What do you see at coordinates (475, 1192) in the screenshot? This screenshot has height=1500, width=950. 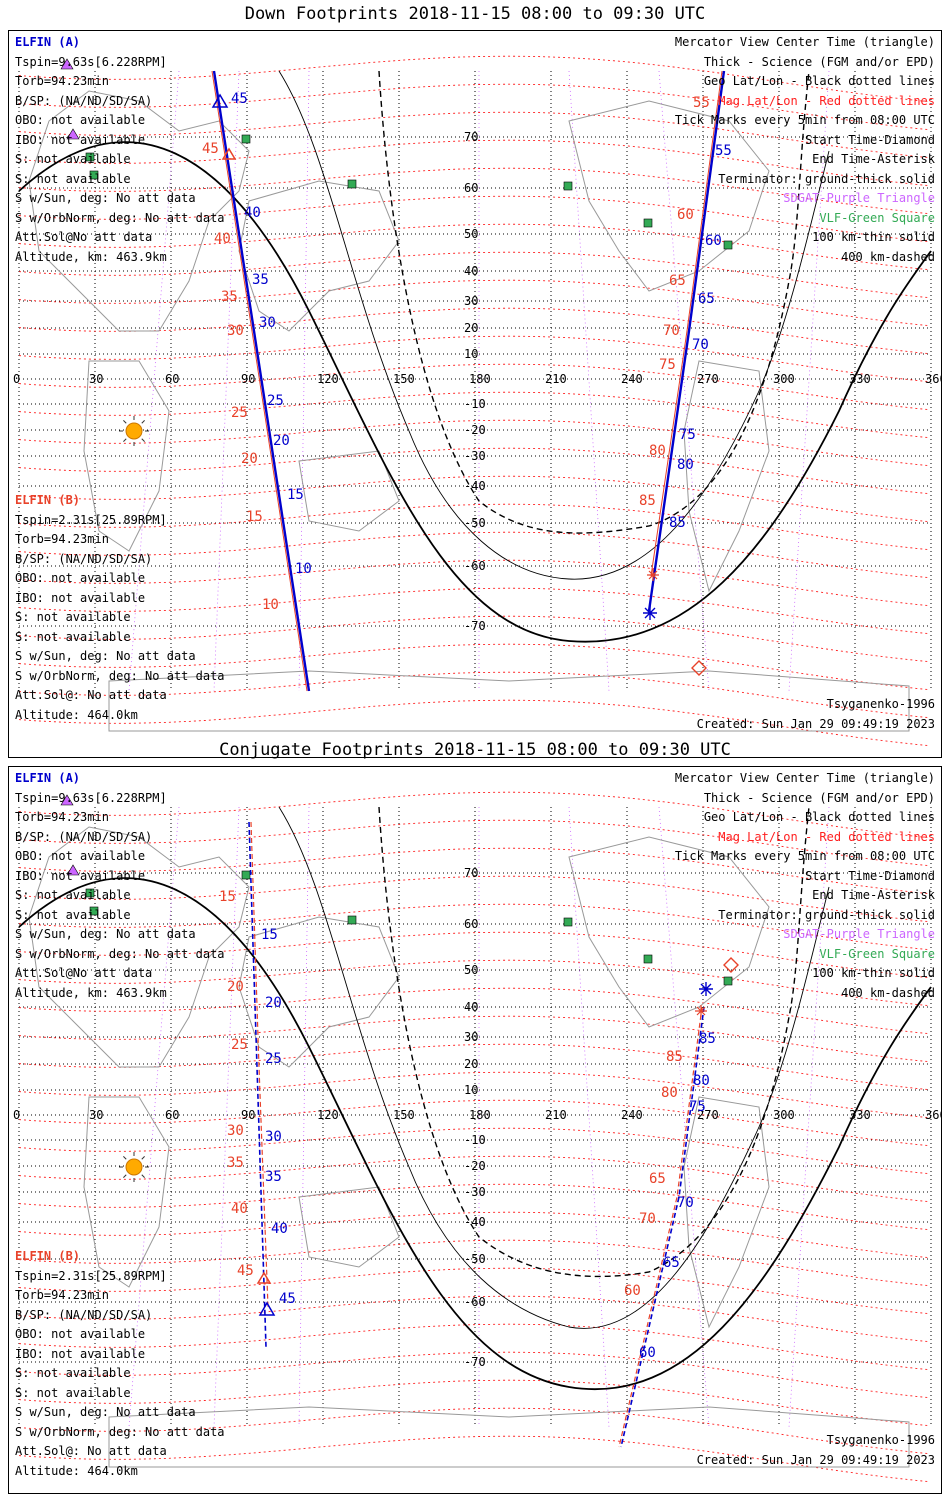 I see `lat-tick-label: -30` at bounding box center [475, 1192].